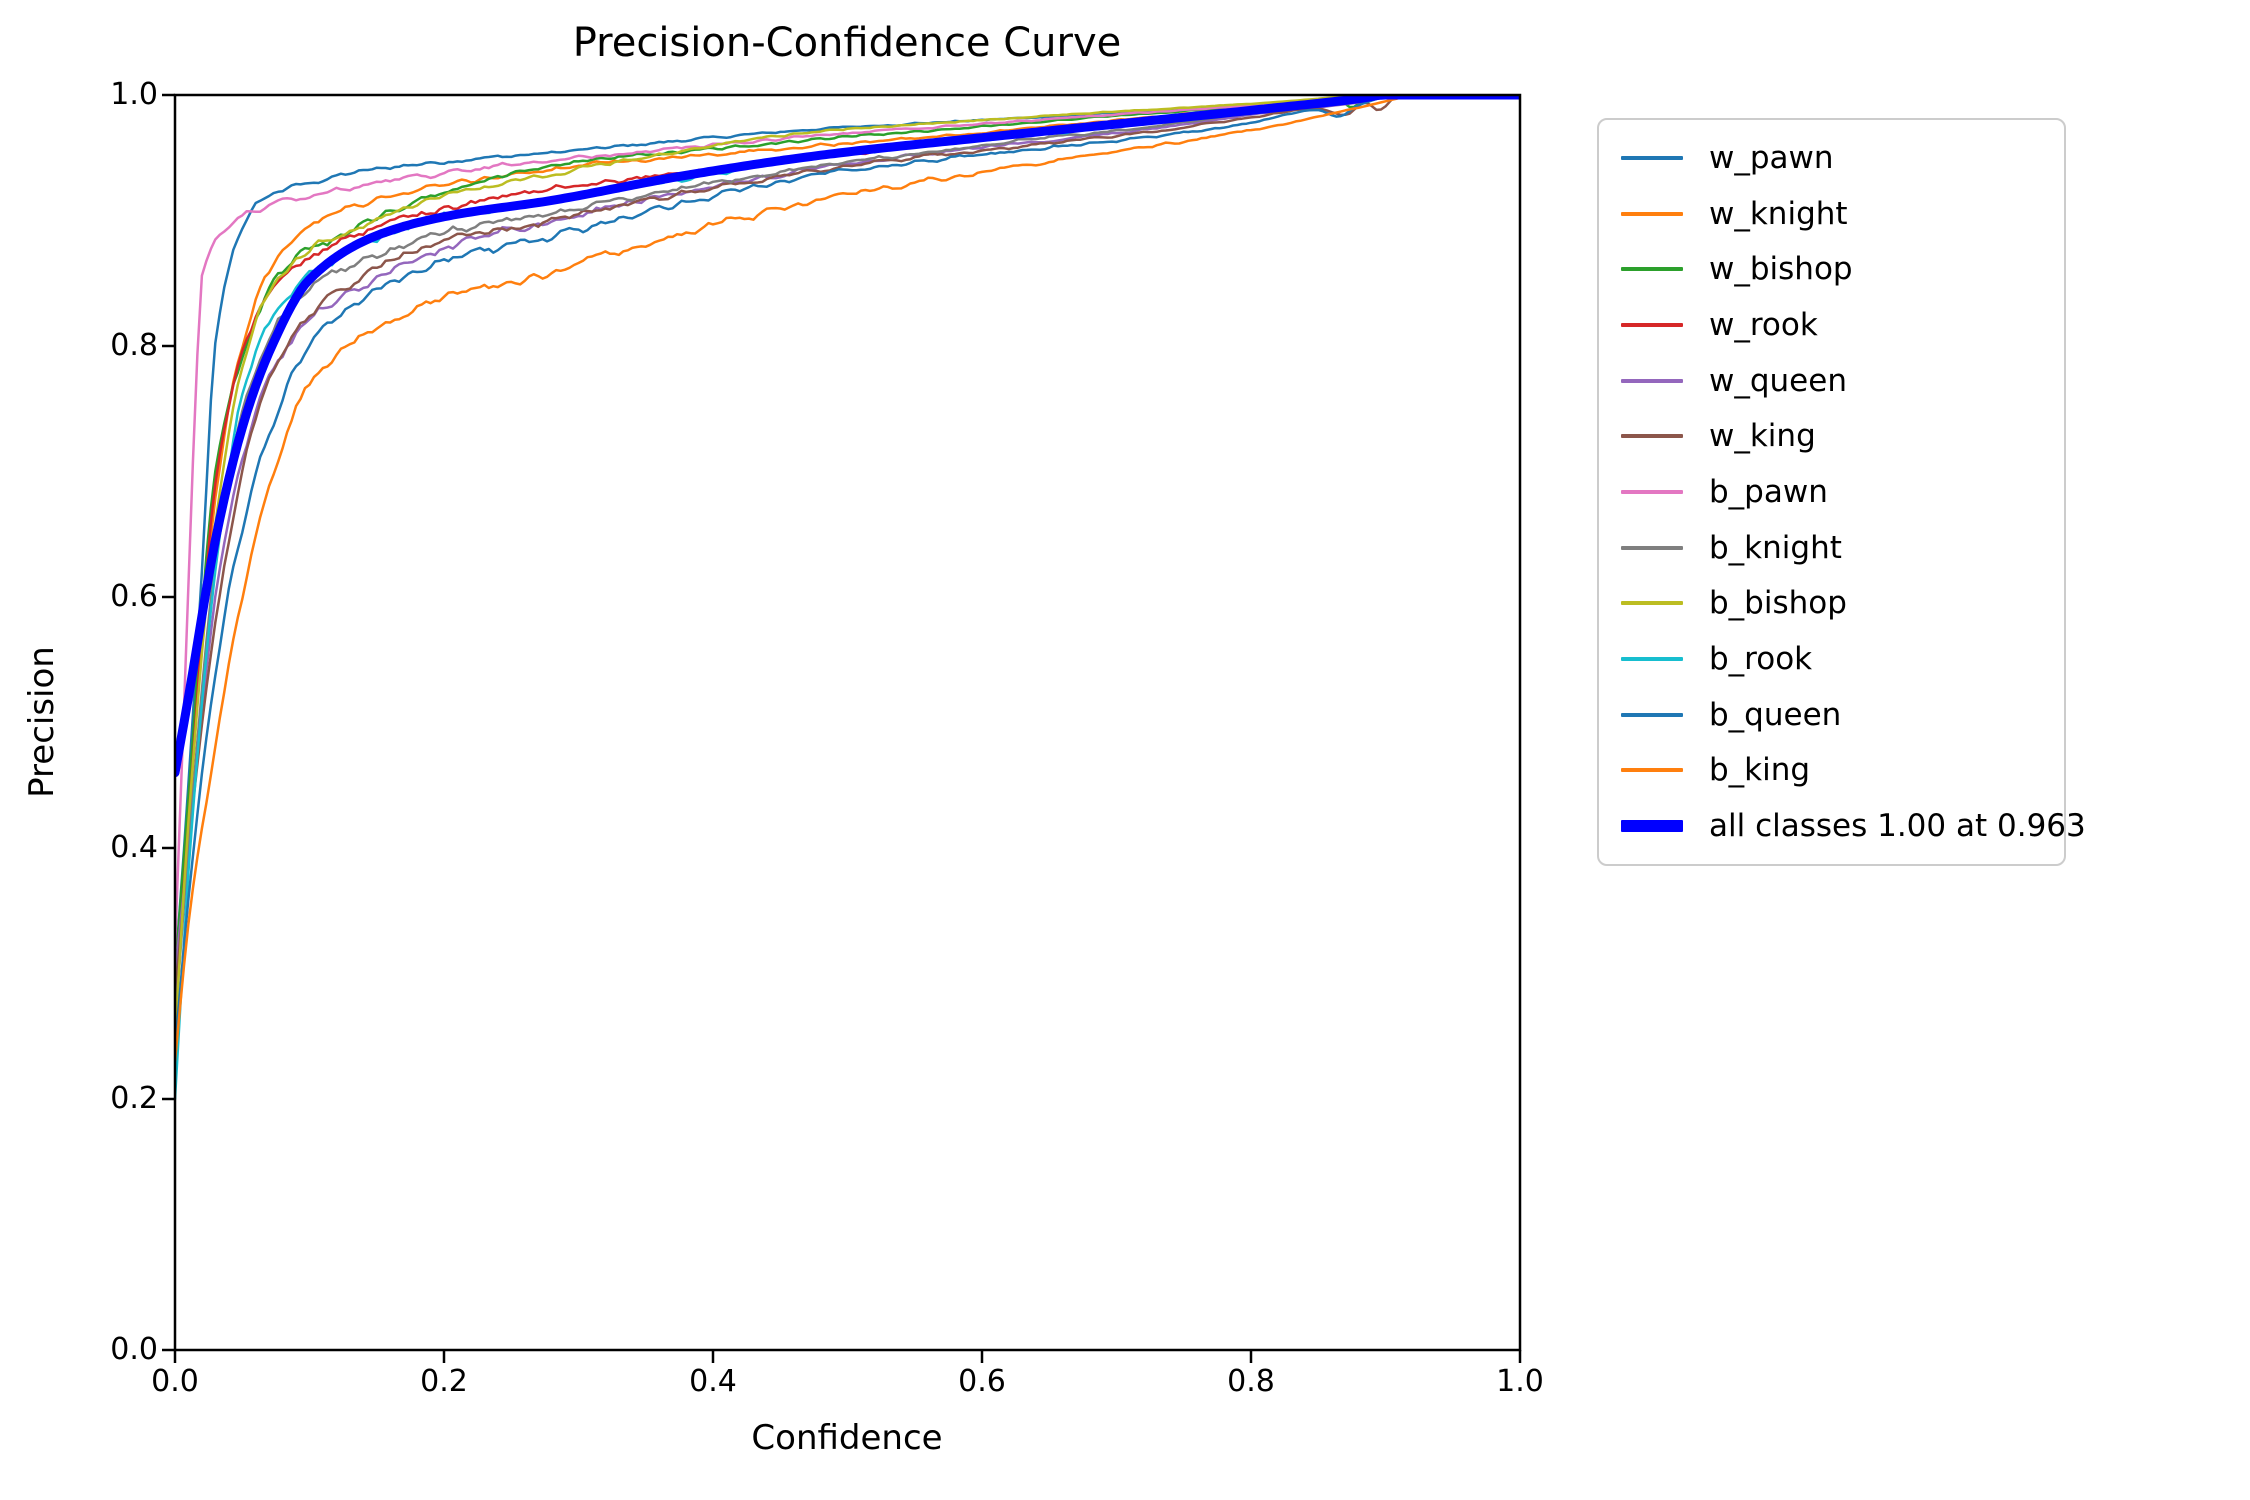 This screenshot has height=1500, width=2250. Describe the element at coordinates (1831, 659) in the screenshot. I see `legend-item-b_rook: b_rook` at that location.